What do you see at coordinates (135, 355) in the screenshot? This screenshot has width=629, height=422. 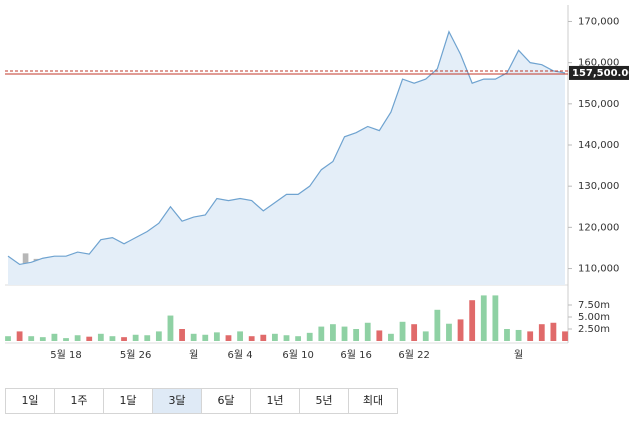 I see `x-tick-label: 5월 26` at bounding box center [135, 355].